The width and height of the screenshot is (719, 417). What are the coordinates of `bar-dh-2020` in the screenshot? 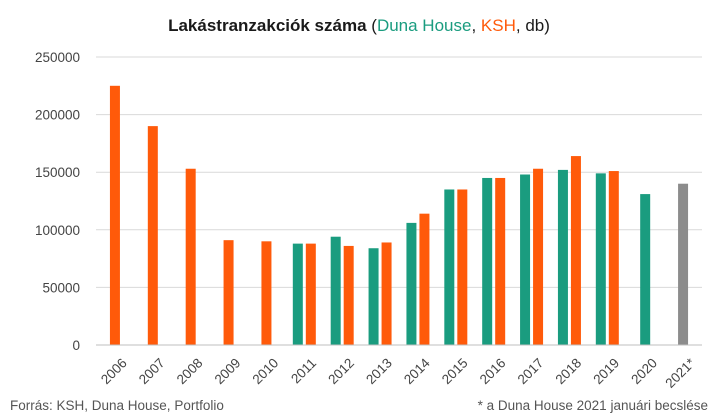 It's located at (645, 269).